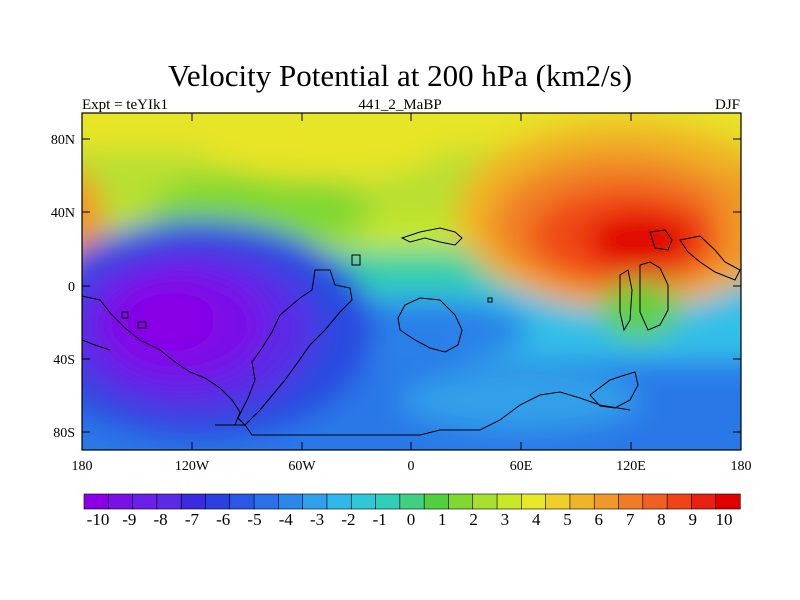 The height and width of the screenshot is (600, 800). What do you see at coordinates (161, 519) in the screenshot?
I see `colorbar-label: -8` at bounding box center [161, 519].